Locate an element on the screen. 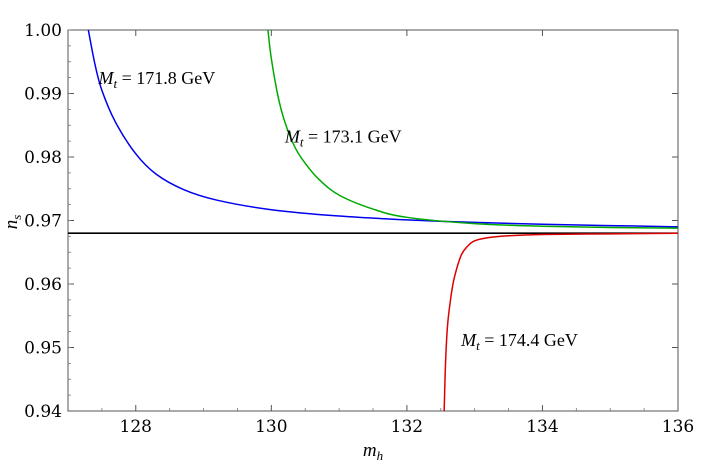 The height and width of the screenshot is (464, 708). x-tick-label: 134 is located at coordinates (542, 427).